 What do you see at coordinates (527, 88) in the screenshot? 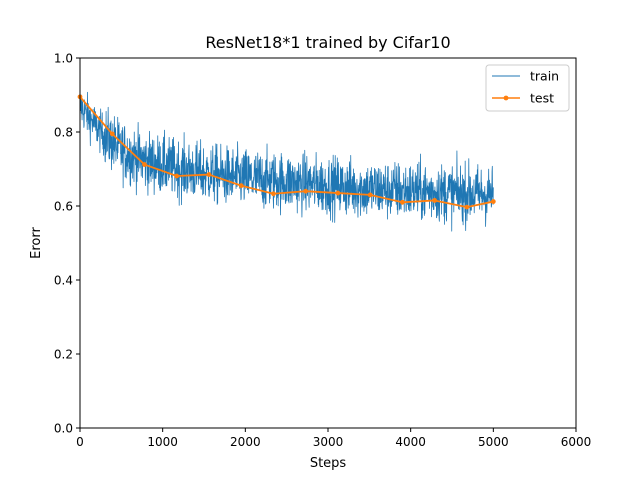
I see `legend: train test` at bounding box center [527, 88].